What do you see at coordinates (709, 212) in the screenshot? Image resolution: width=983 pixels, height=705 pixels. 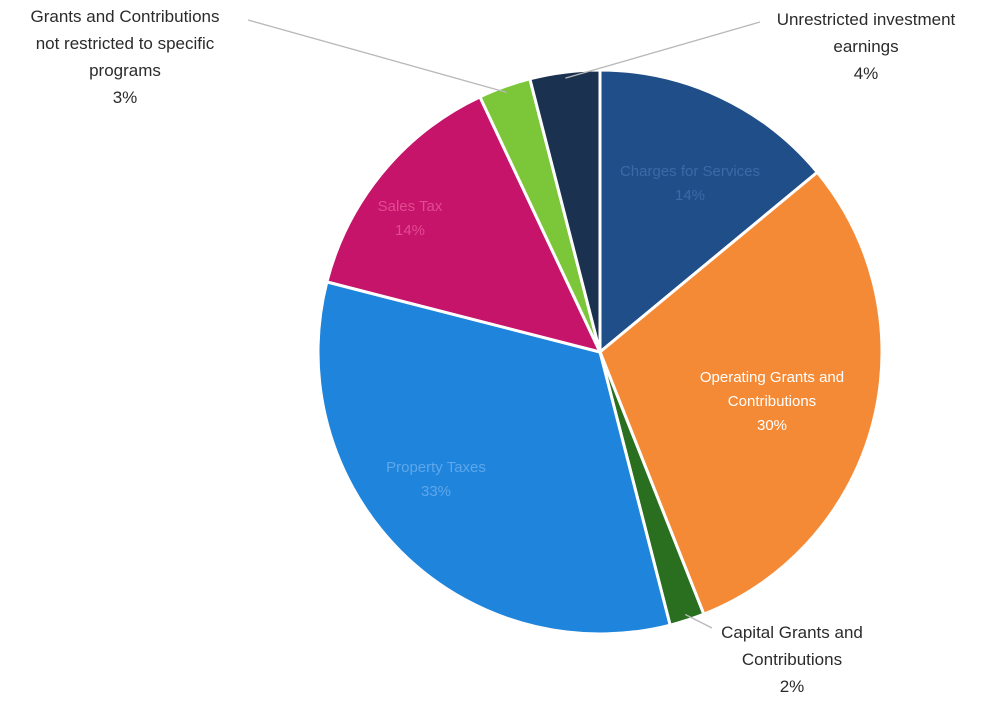 I see `pie-slice-charges-for-services` at bounding box center [709, 212].